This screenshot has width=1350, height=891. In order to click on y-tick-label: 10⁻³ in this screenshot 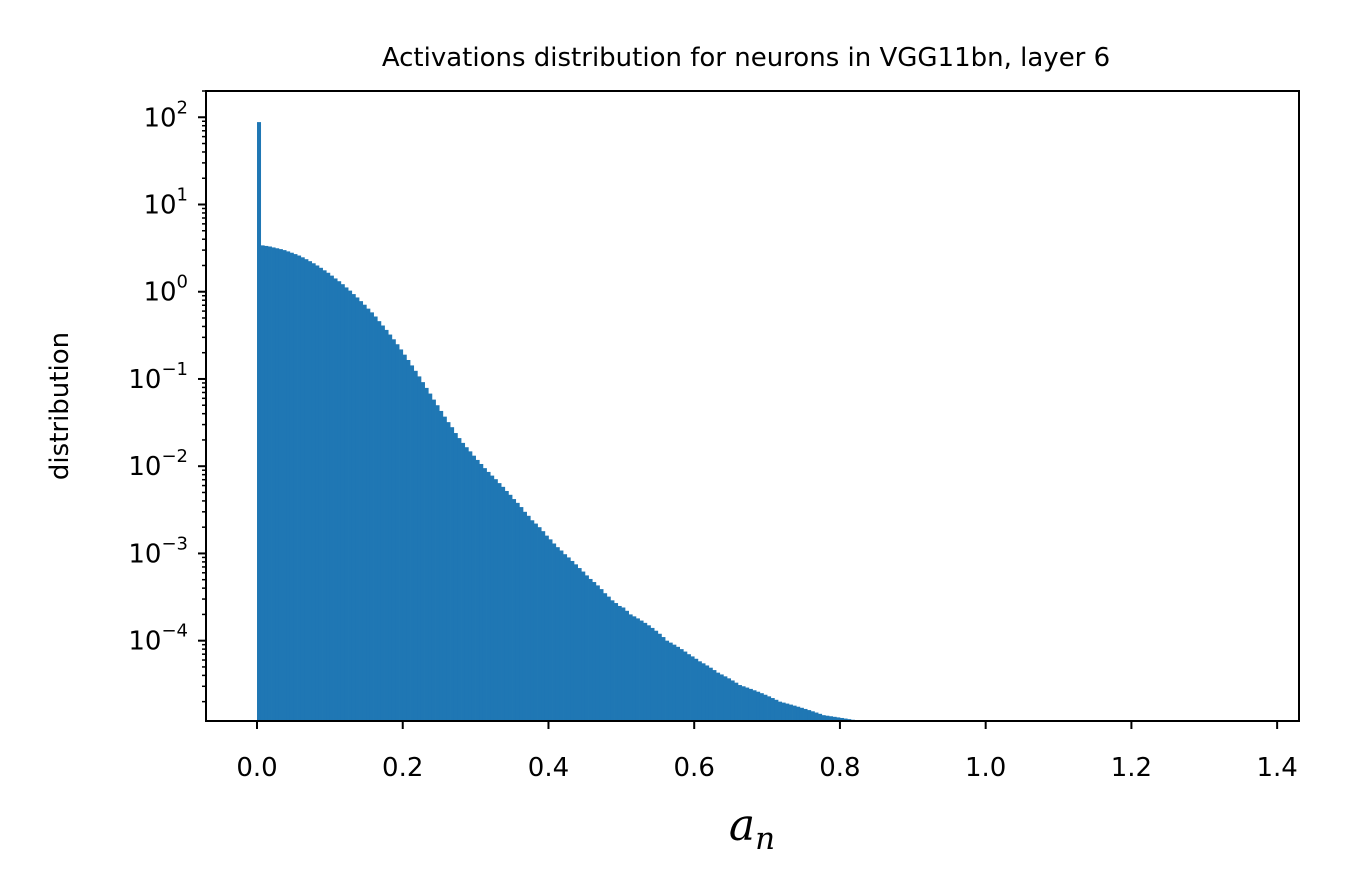, I will do `click(158, 551)`.